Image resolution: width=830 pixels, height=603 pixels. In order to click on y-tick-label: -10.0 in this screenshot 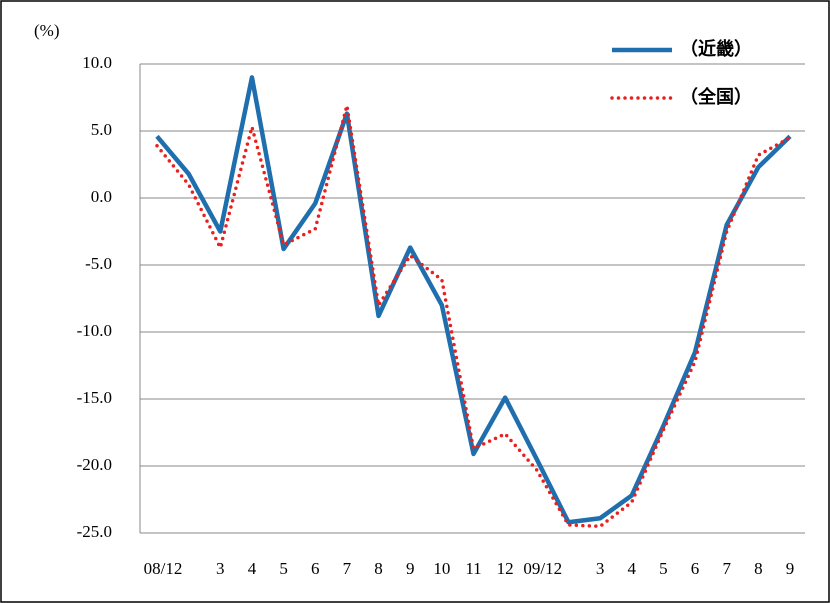, I will do `click(94, 330)`.